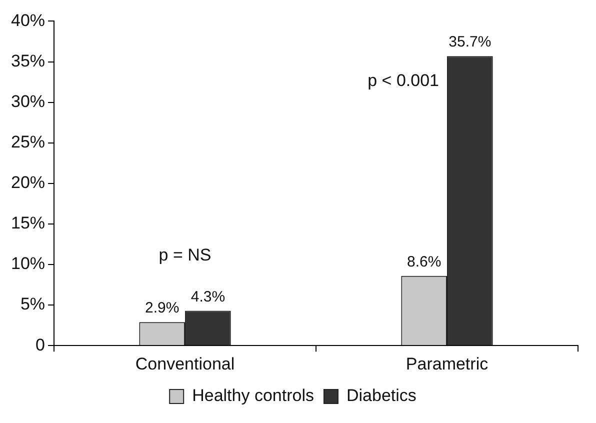 The image size is (596, 423). I want to click on y-tick-label: 20%, so click(28, 182).